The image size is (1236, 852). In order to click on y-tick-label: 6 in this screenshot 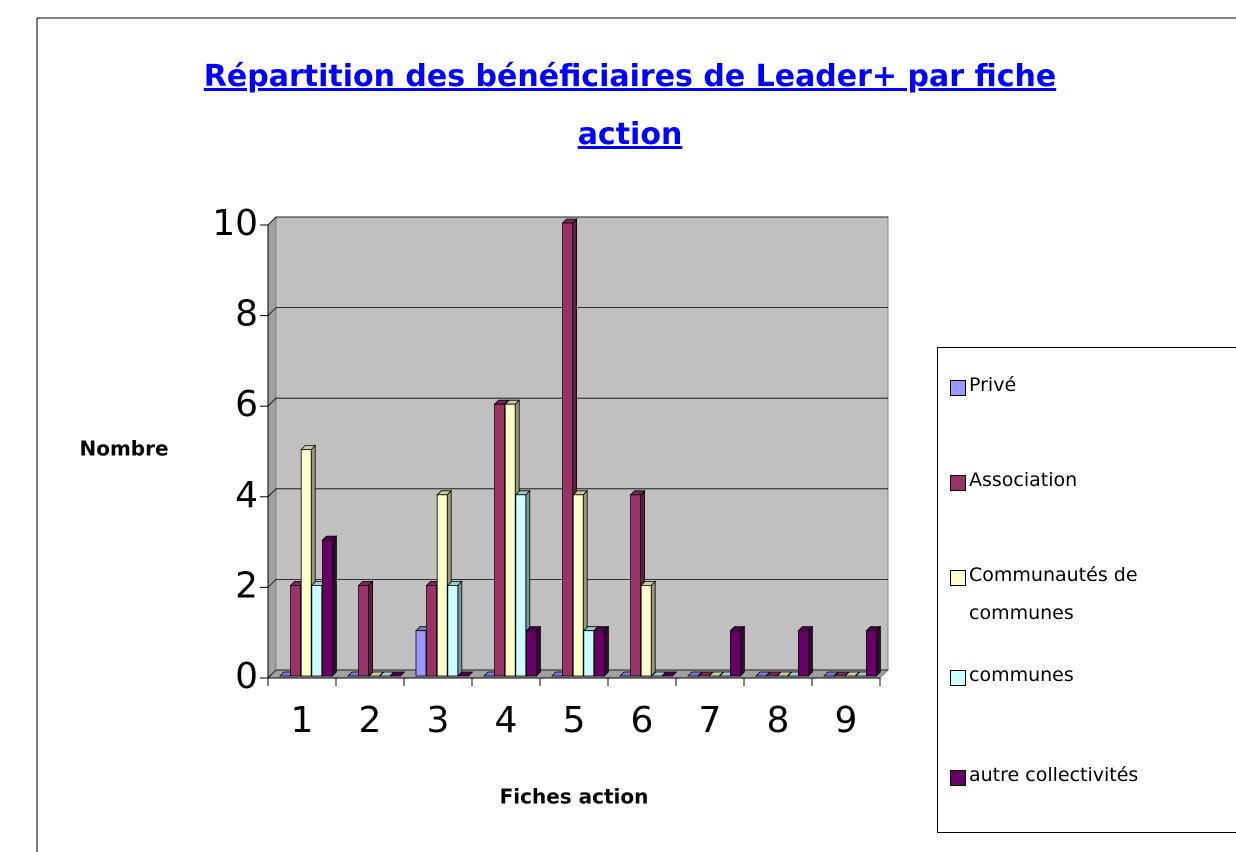, I will do `click(246, 404)`.